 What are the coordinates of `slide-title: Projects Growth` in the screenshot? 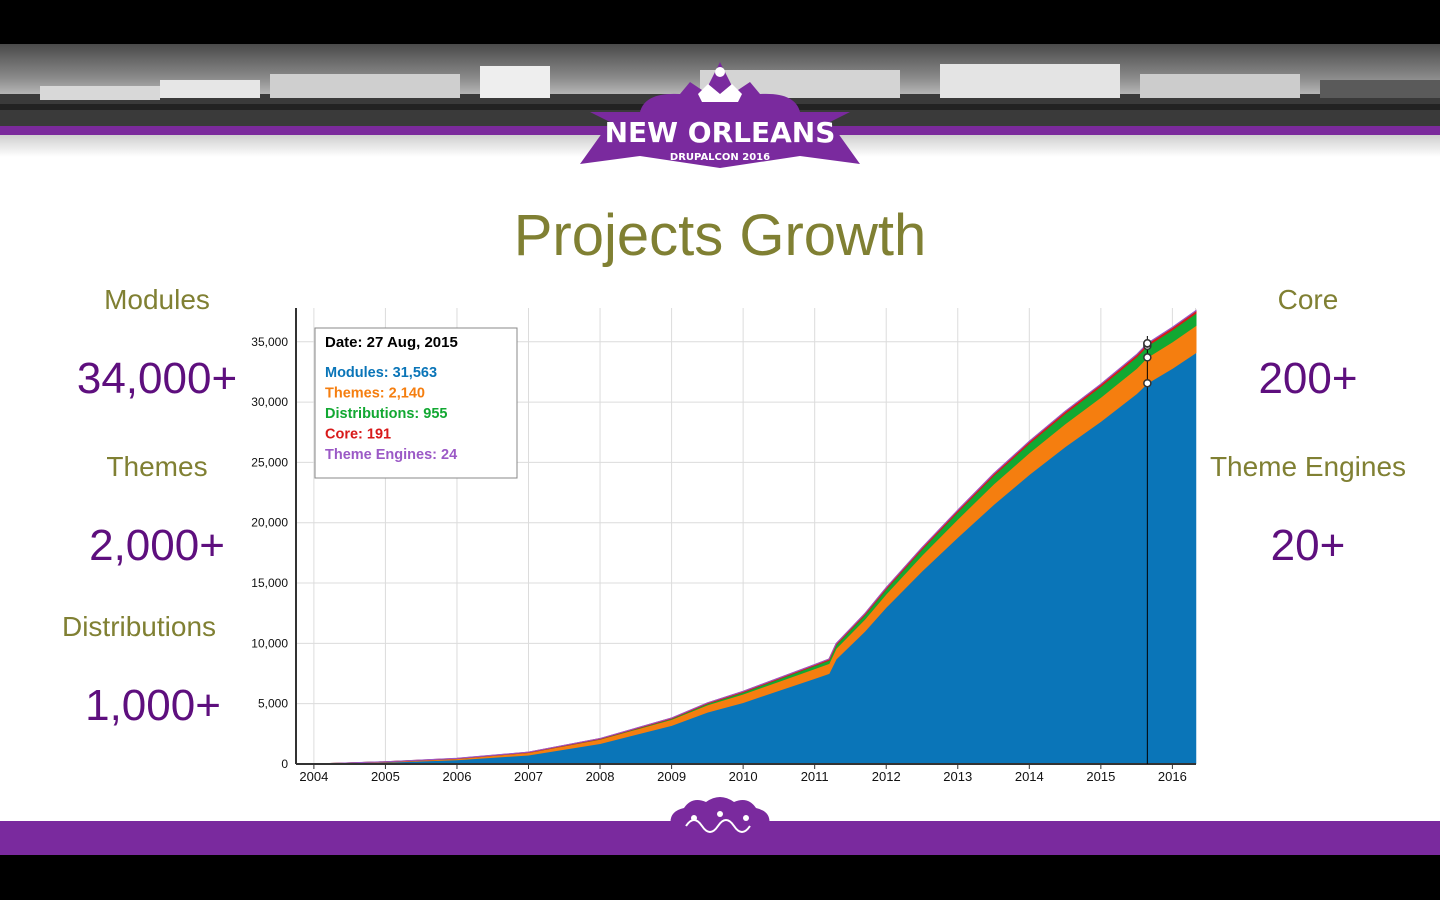 It's located at (720, 235).